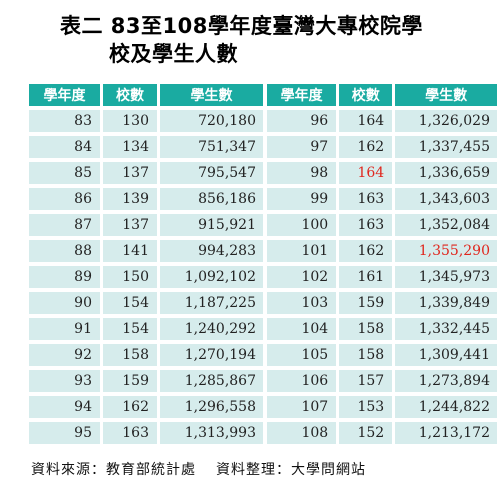 The width and height of the screenshot is (500, 493). I want to click on table-row: 88 141 994,283, so click(146, 251).